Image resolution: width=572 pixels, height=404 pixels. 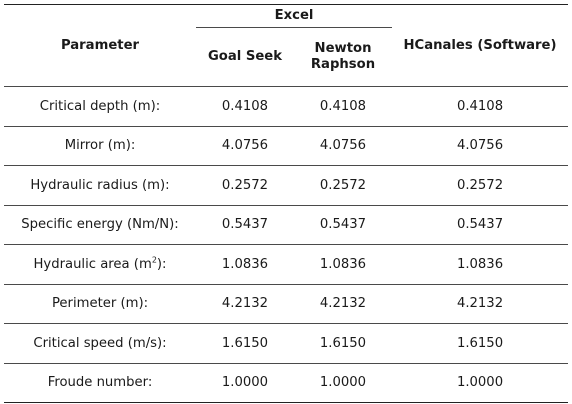 What do you see at coordinates (245, 343) in the screenshot?
I see `goal-seek-value: 1.6150` at bounding box center [245, 343].